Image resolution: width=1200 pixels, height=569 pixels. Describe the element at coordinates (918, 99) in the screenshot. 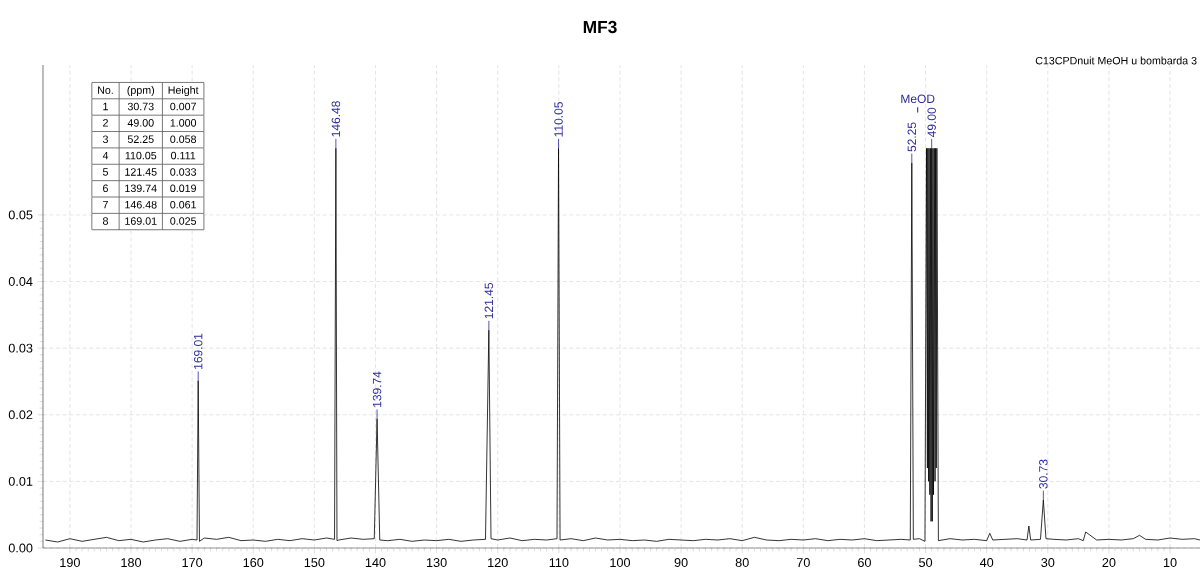

I see `annotation: MeOD` at that location.